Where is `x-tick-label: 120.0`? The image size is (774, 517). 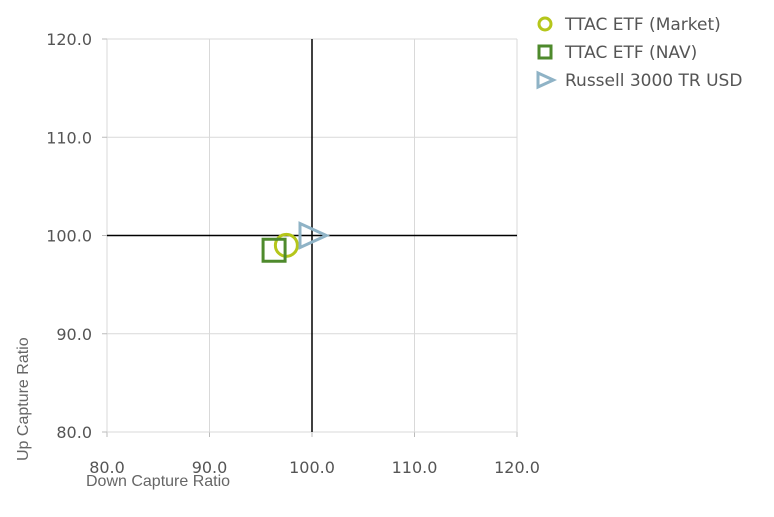 x-tick-label: 120.0 is located at coordinates (517, 467).